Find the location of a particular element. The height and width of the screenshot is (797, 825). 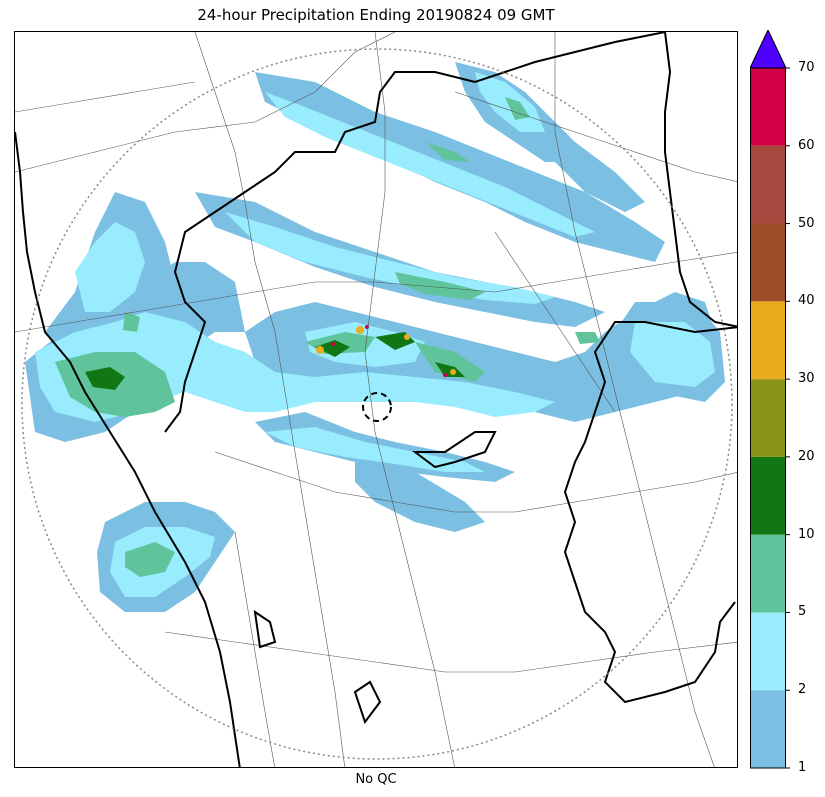

colorbar-tick-label: 2 is located at coordinates (802, 690).